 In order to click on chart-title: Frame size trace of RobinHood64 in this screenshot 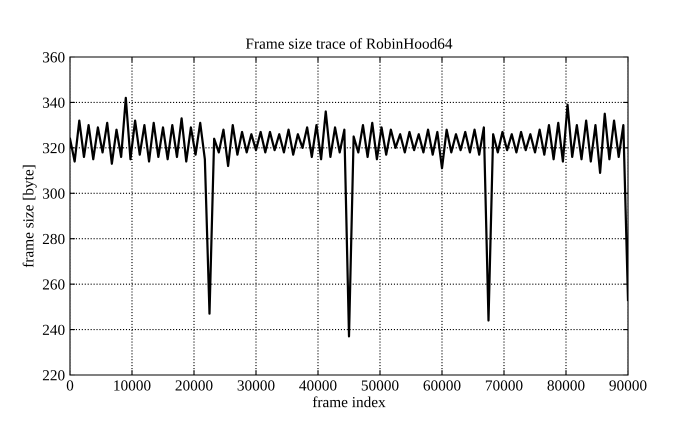, I will do `click(349, 43)`.